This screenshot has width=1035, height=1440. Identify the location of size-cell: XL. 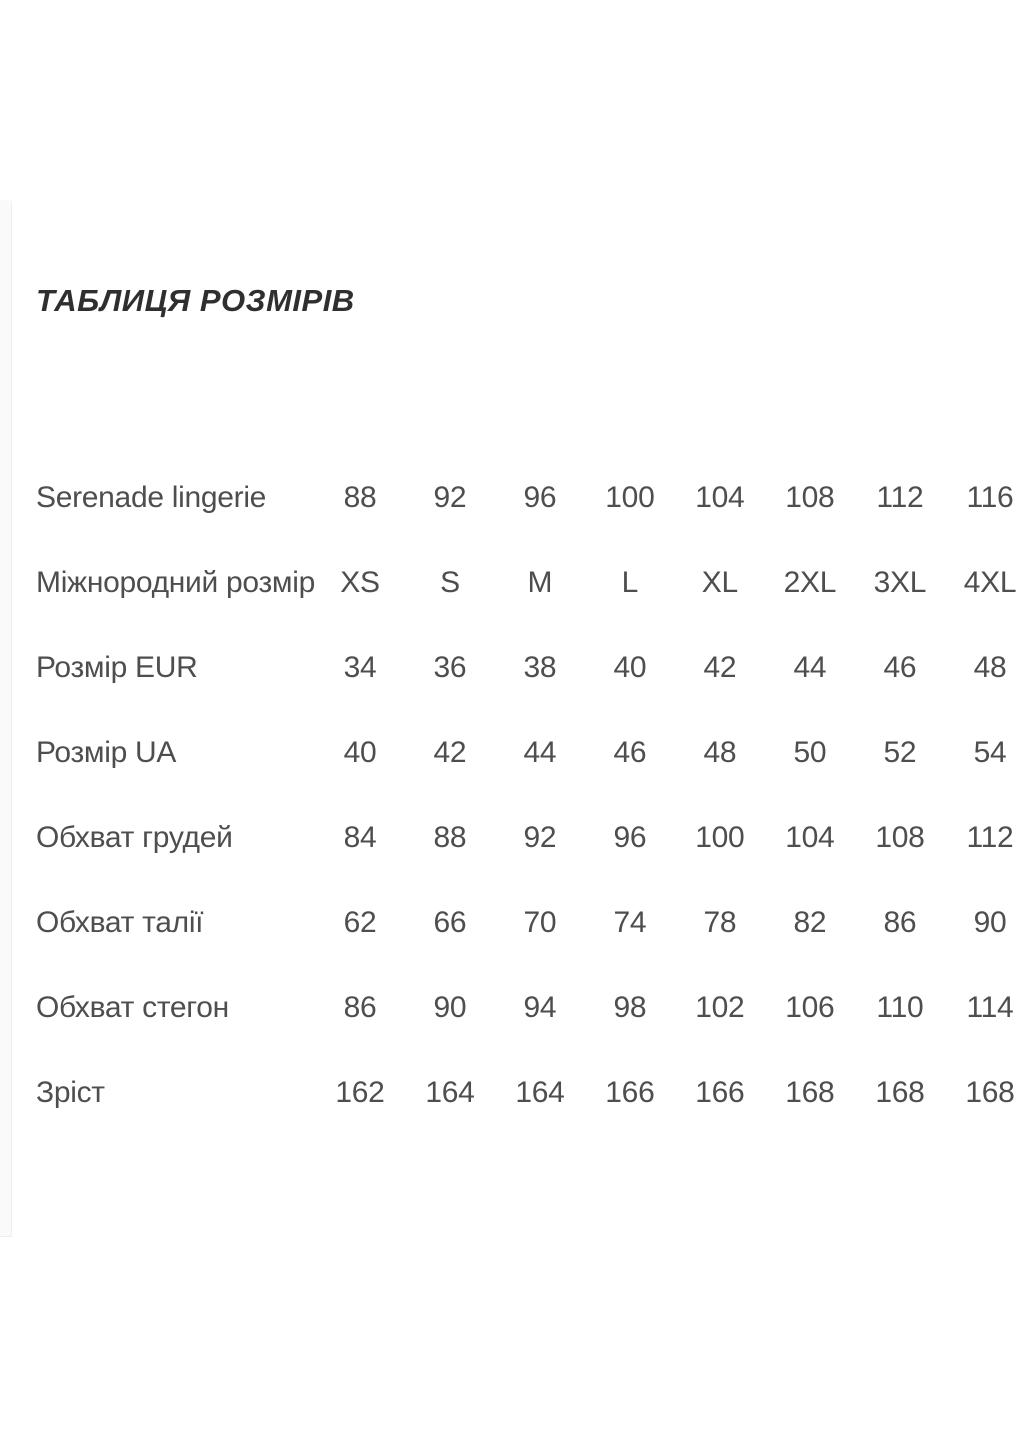
(719, 582).